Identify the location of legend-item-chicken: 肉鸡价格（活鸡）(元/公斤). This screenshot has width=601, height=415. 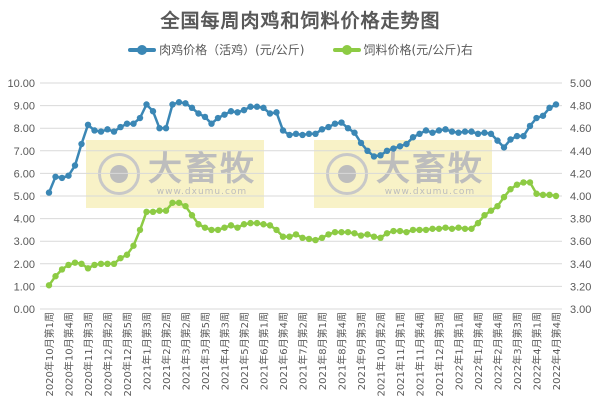
(216, 49).